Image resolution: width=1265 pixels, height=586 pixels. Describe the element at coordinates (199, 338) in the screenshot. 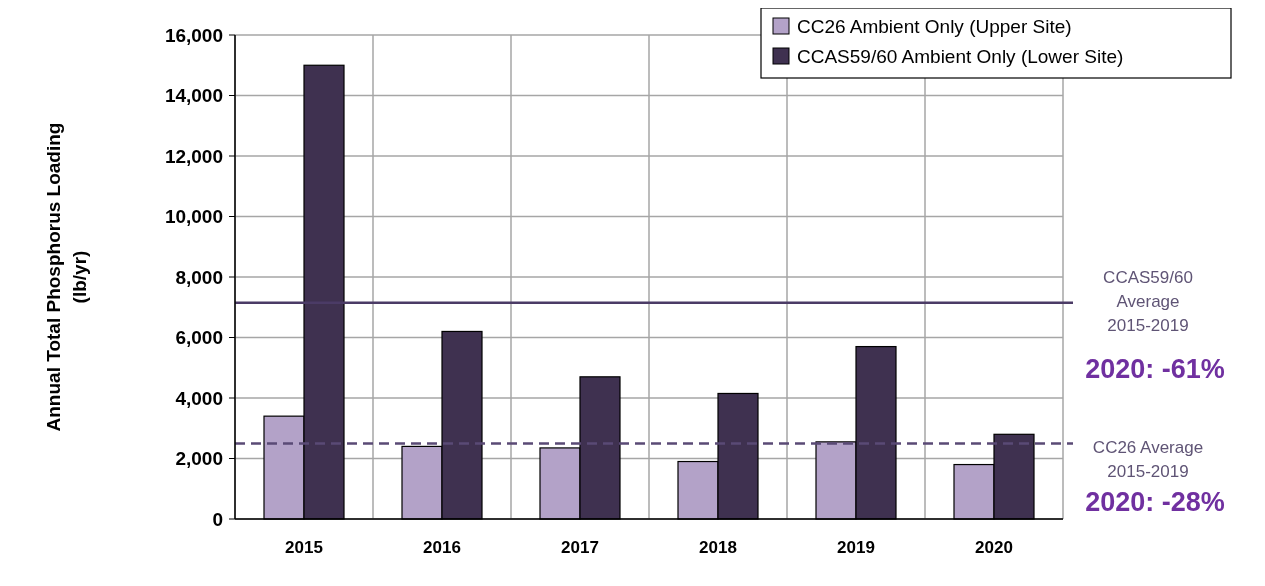

I see `y-tick-label: 6,000` at that location.